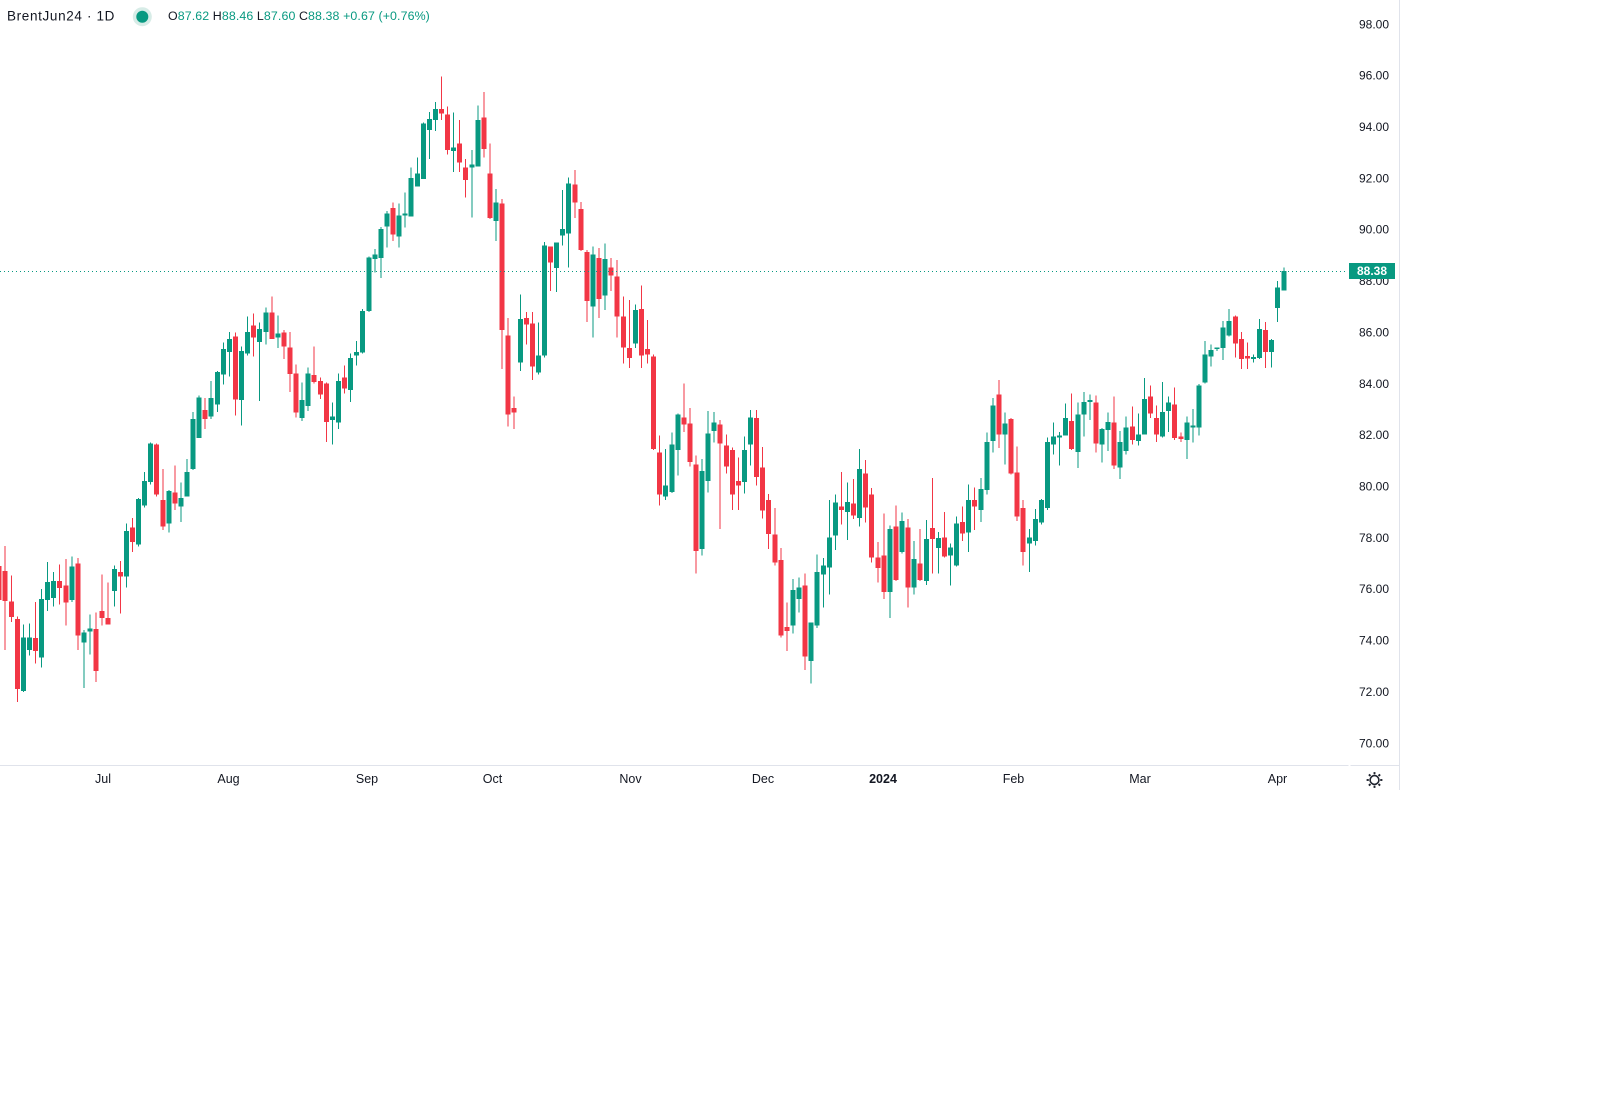 The image size is (1611, 1100). I want to click on svg-text: Nov, so click(630, 779).